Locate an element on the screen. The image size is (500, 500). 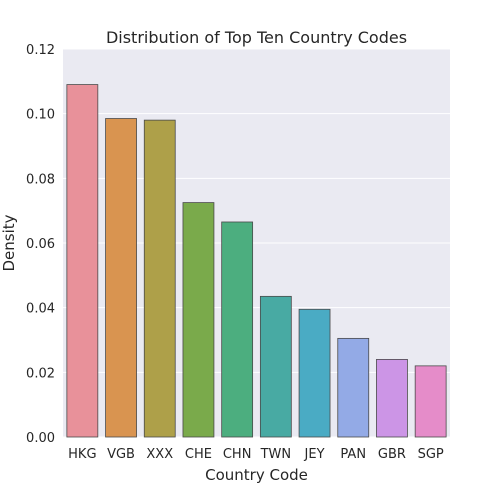
y-tick-label: 0.10 is located at coordinates (40, 115).